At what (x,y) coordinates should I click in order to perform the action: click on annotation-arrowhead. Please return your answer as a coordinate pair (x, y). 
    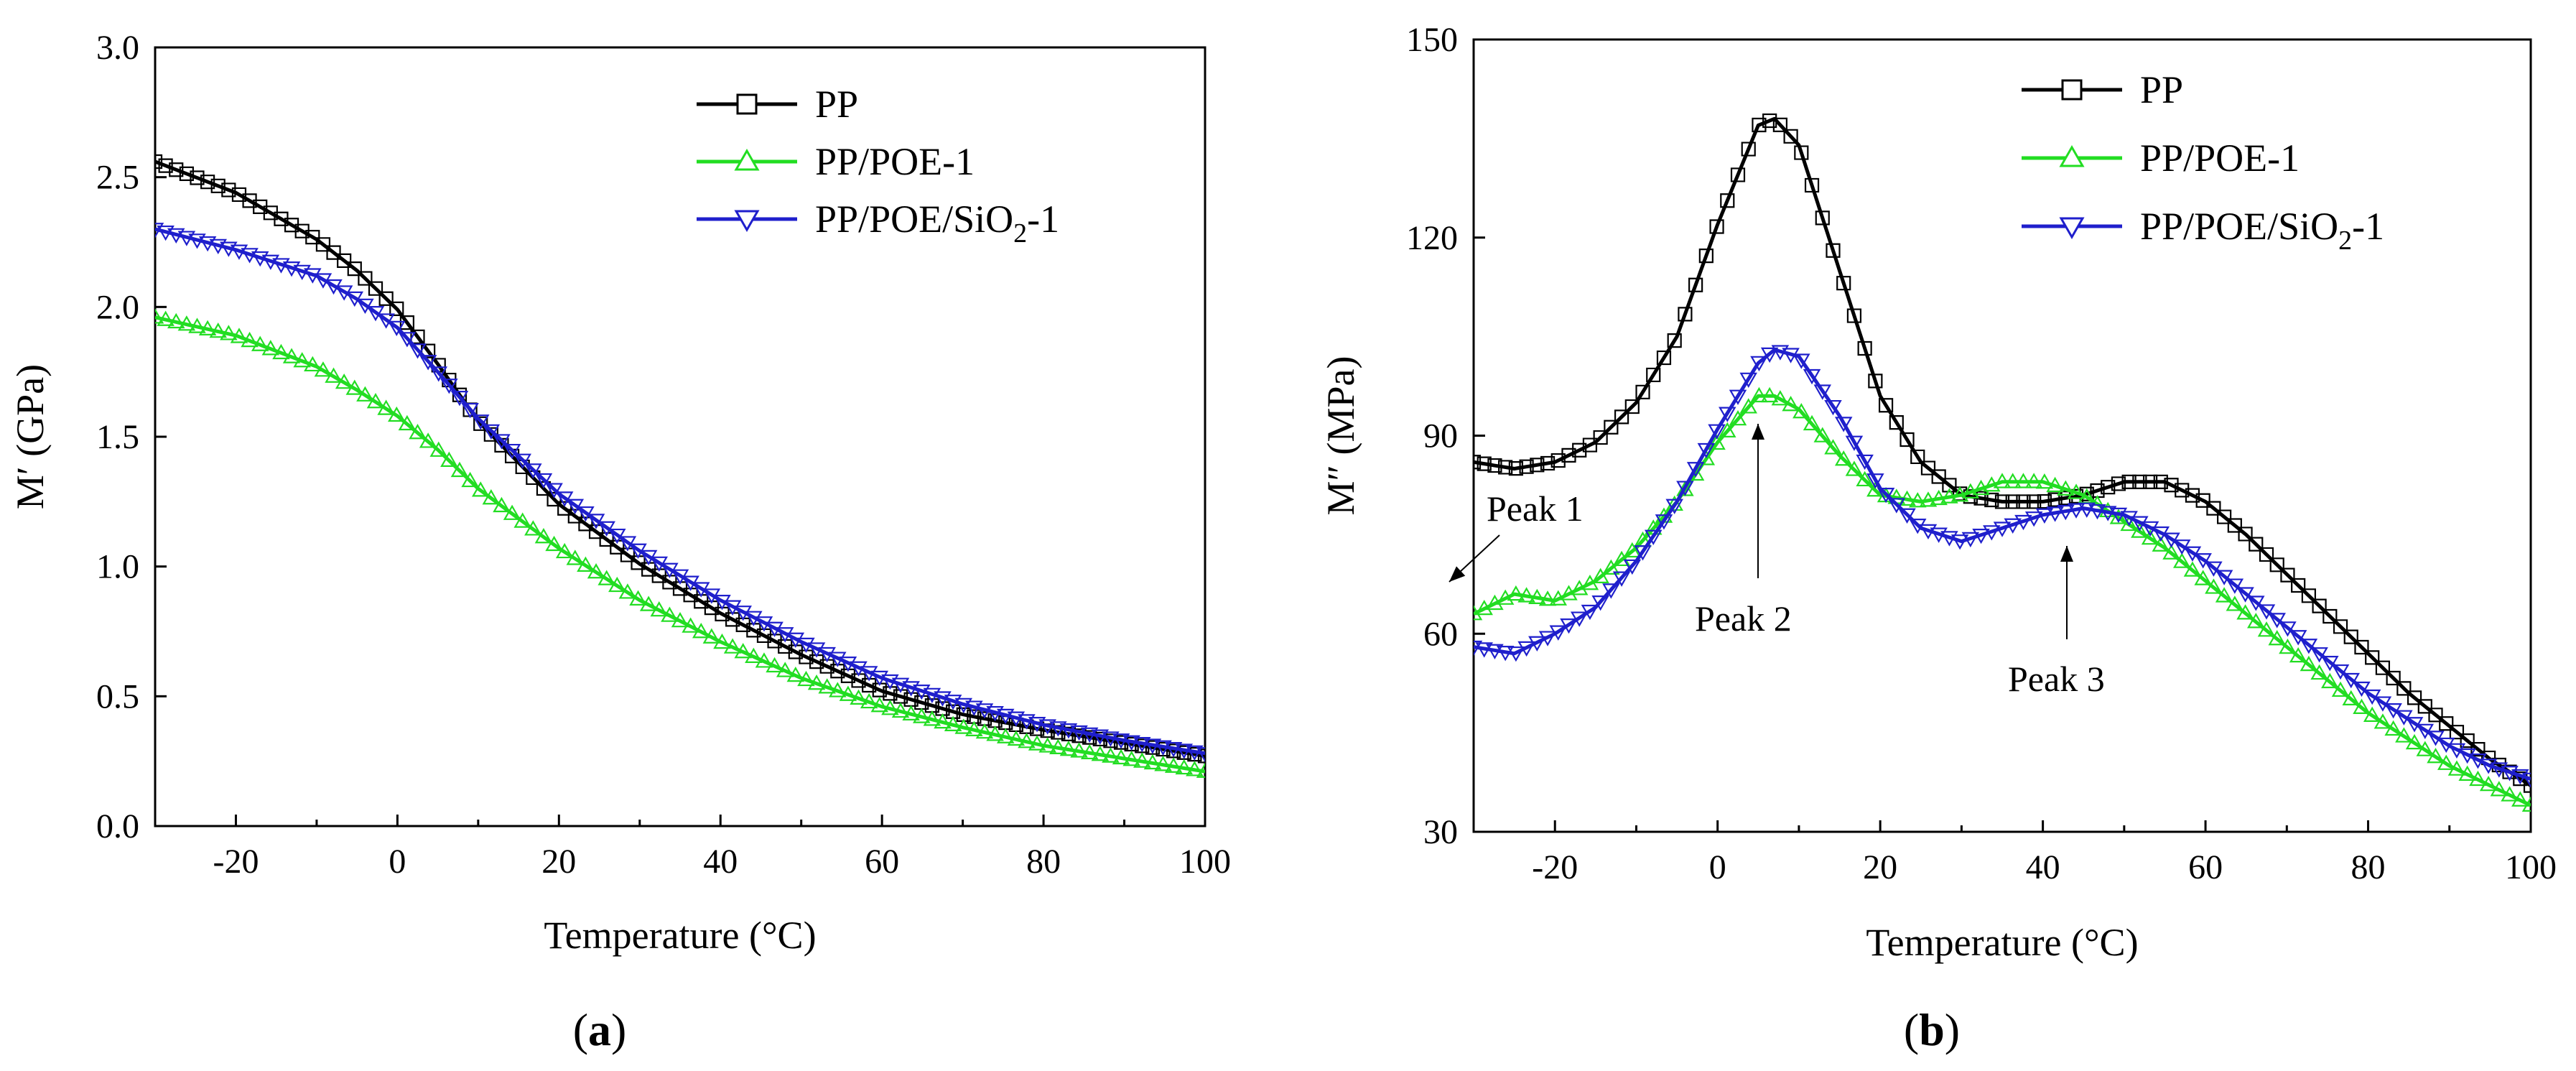
    Looking at the image, I should click on (1457, 574).